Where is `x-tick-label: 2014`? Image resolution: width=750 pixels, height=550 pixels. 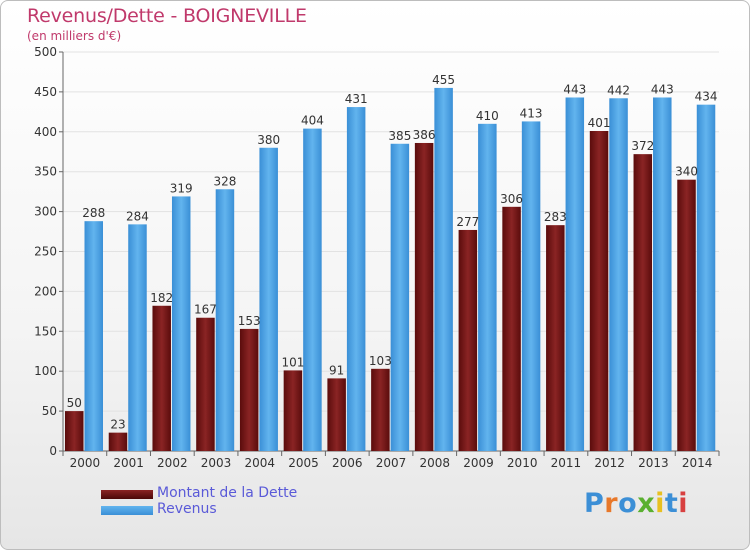 x-tick-label: 2014 is located at coordinates (697, 463).